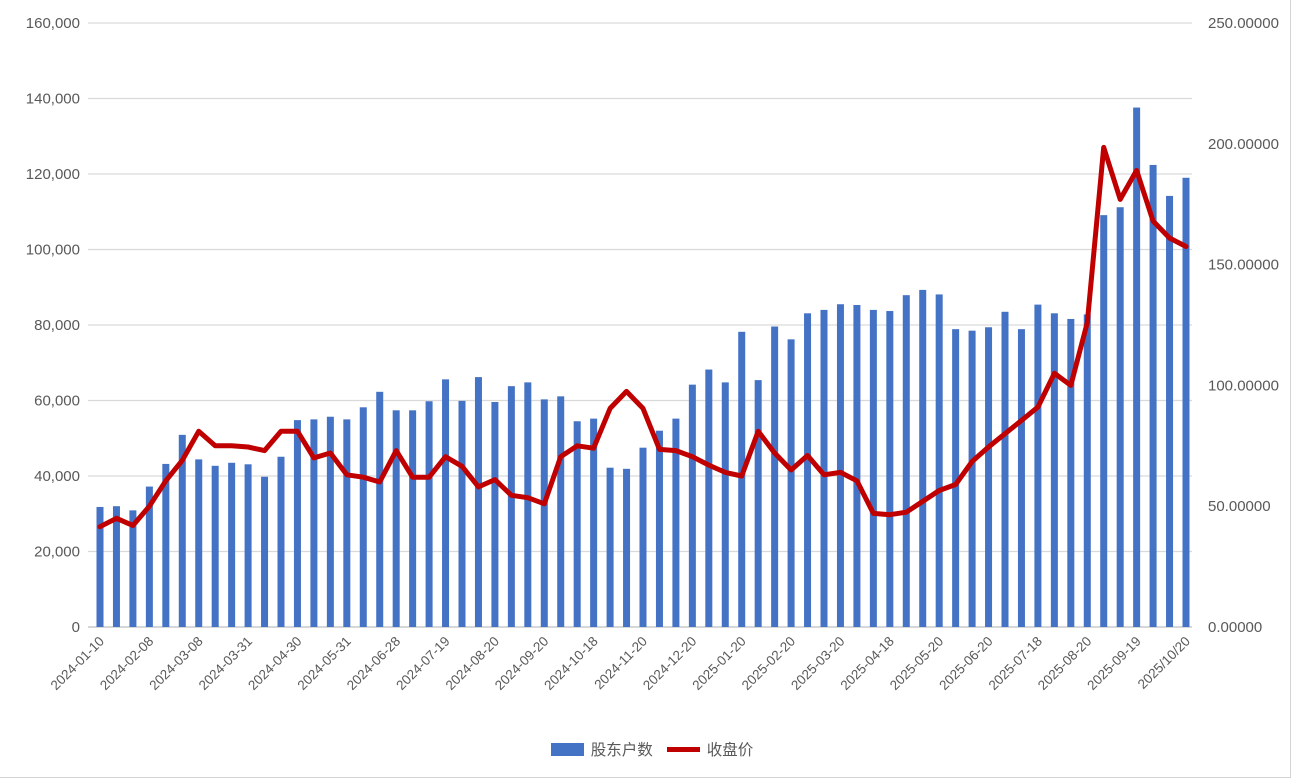 This screenshot has width=1304, height=782. I want to click on svg-text: 20,000, so click(57, 552).